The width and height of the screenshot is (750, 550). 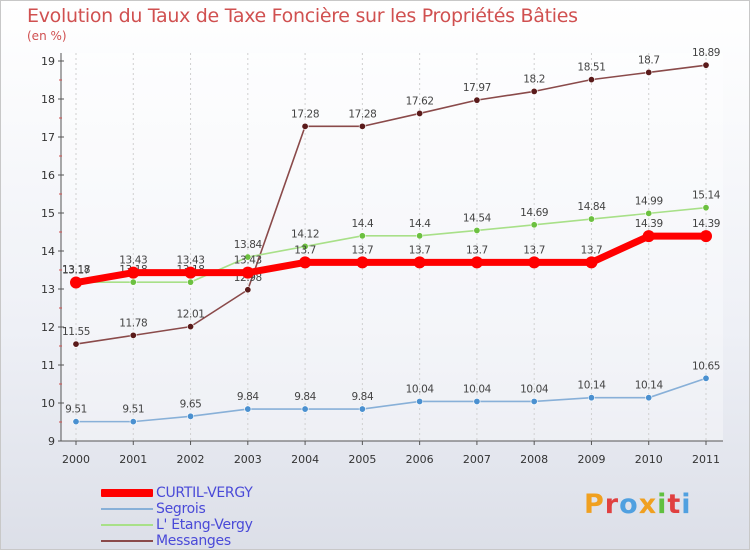 What do you see at coordinates (127, 525) in the screenshot?
I see `legend-swatch-etang-vergy` at bounding box center [127, 525].